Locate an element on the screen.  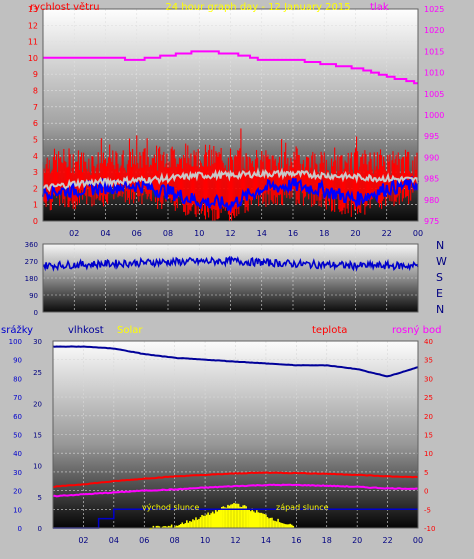
compass-label: W is located at coordinates (441, 261).